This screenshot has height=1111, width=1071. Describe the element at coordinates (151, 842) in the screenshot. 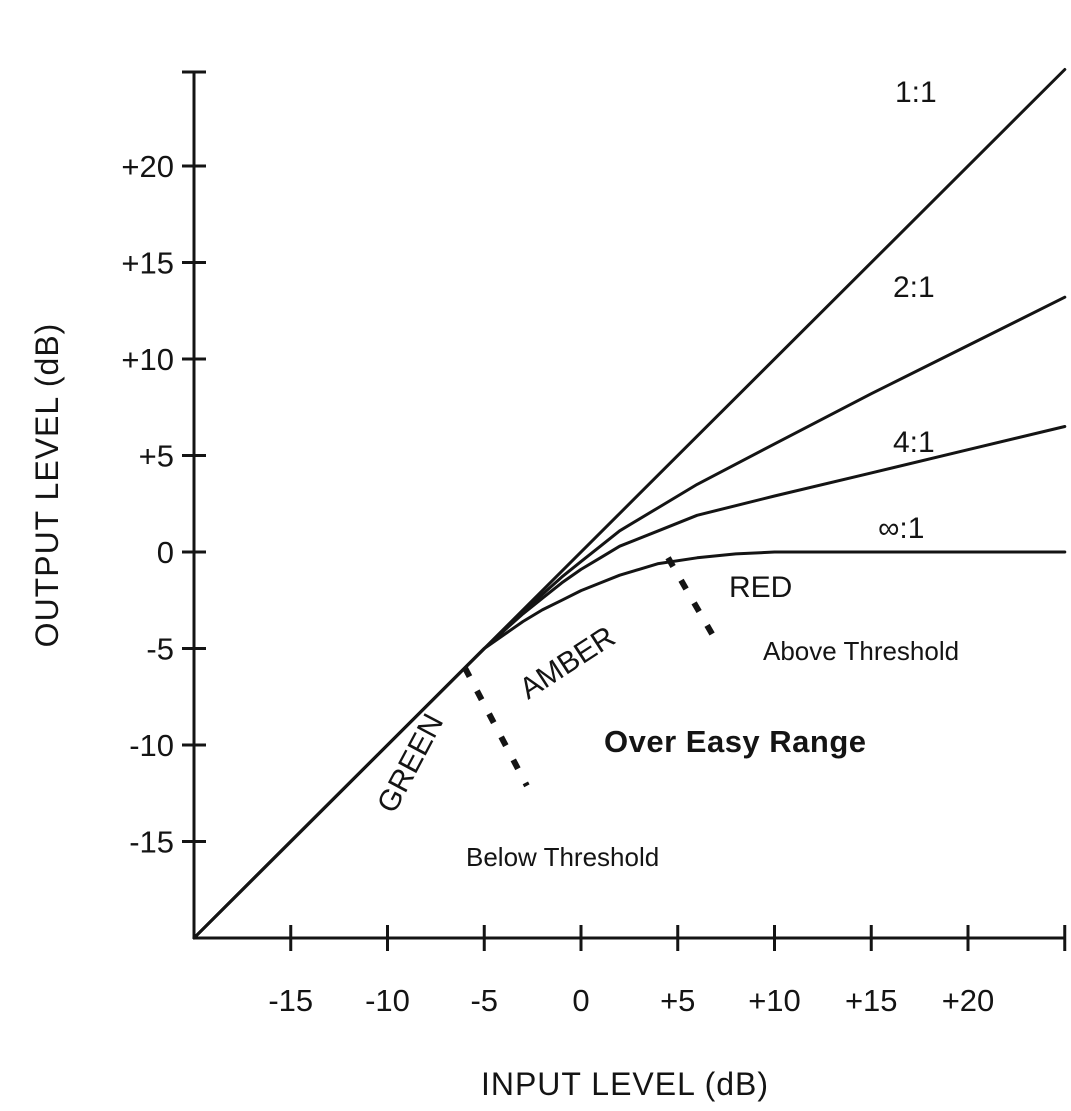

I see `y-tick-label: -15` at that location.